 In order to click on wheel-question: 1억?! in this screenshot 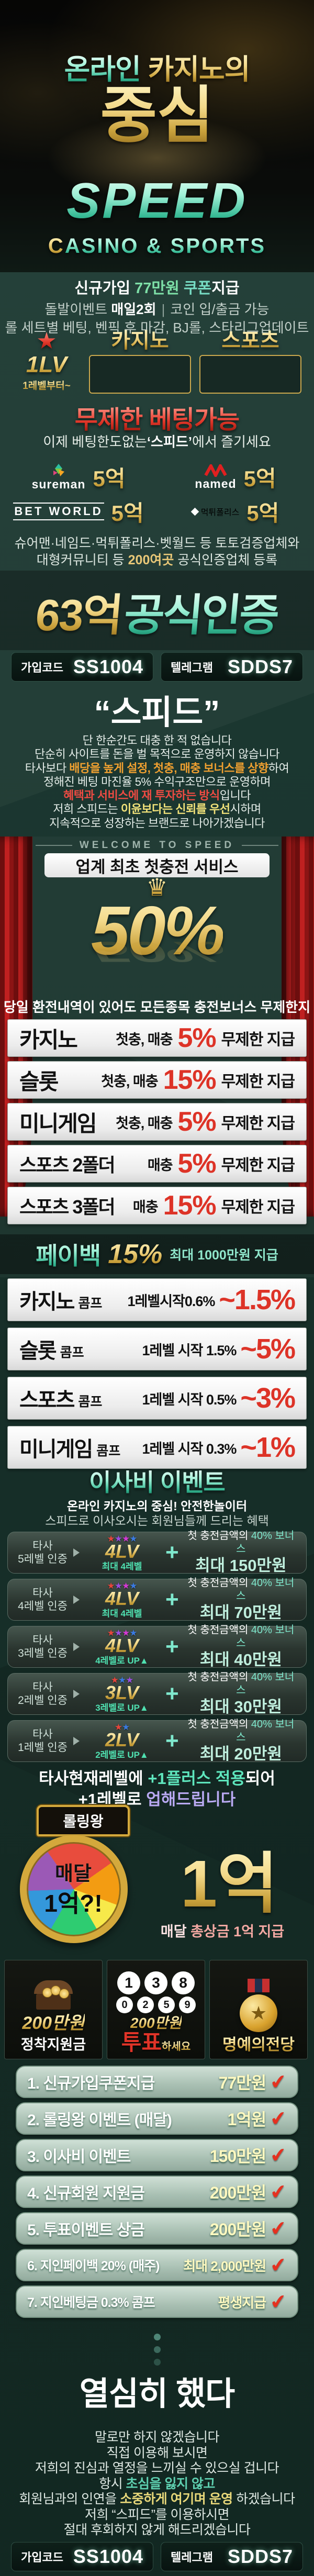, I will do `click(73, 1903)`.